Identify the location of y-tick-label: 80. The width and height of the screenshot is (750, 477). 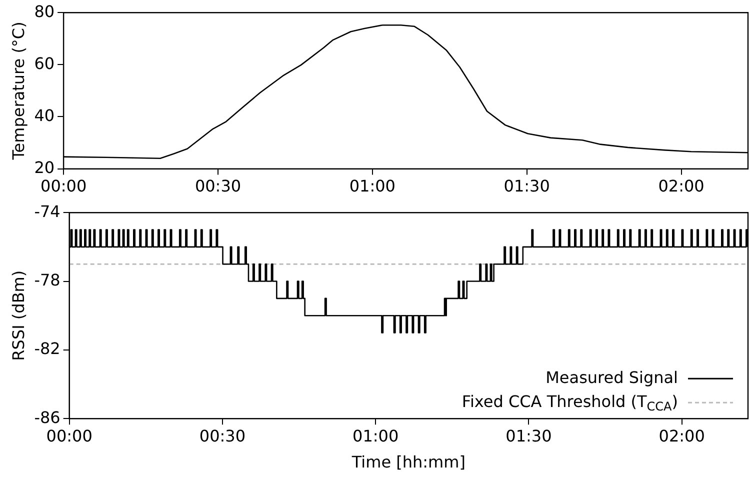
(44, 11).